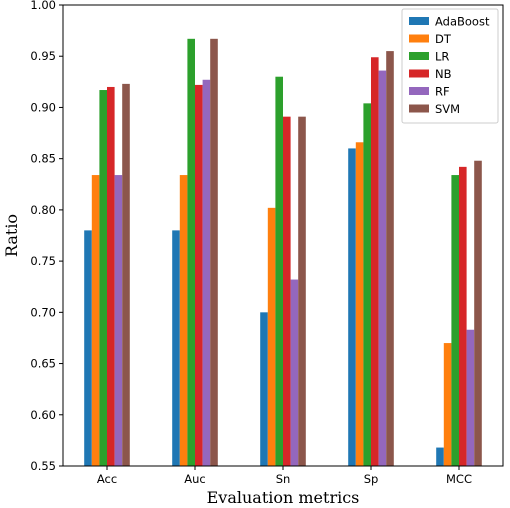 The height and width of the screenshot is (508, 510). Describe the element at coordinates (111, 276) in the screenshot. I see `bar-nb-acc` at that location.